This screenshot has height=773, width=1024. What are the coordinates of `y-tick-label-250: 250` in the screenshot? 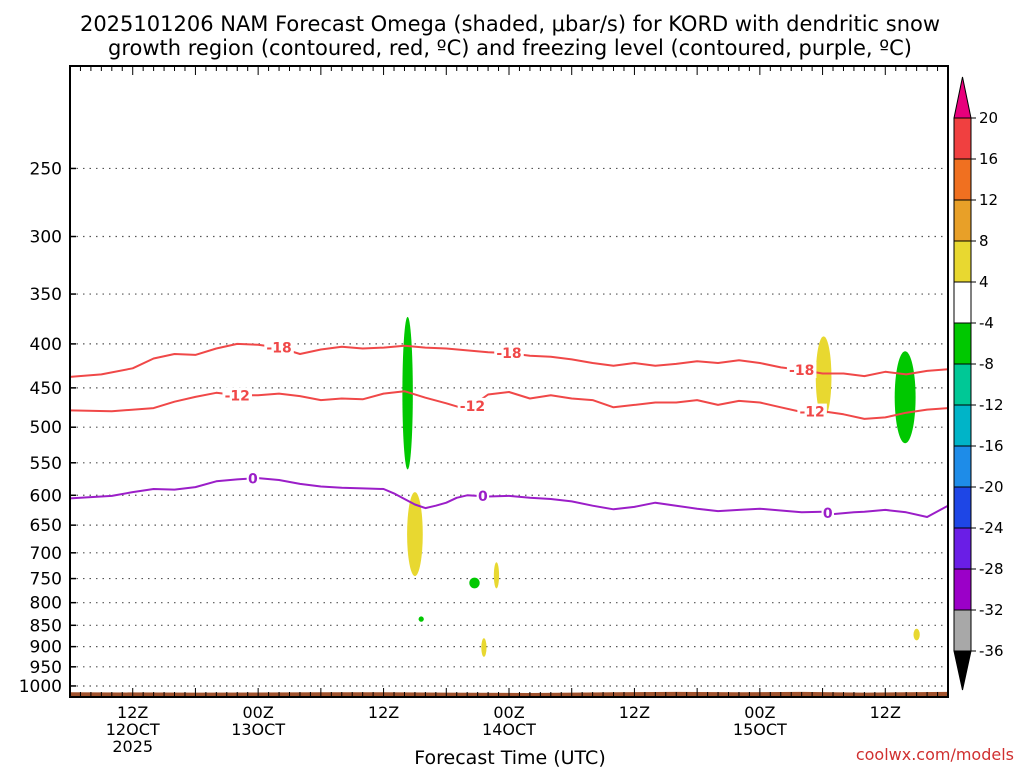 It's located at (46, 169).